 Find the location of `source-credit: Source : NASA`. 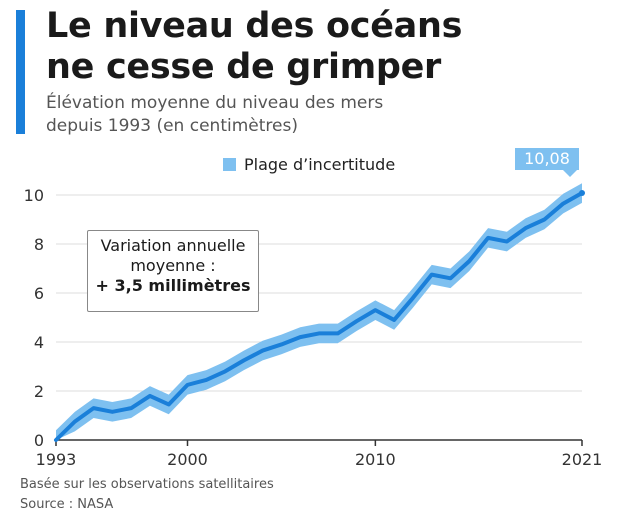

source-credit: Source : NASA is located at coordinates (67, 504).